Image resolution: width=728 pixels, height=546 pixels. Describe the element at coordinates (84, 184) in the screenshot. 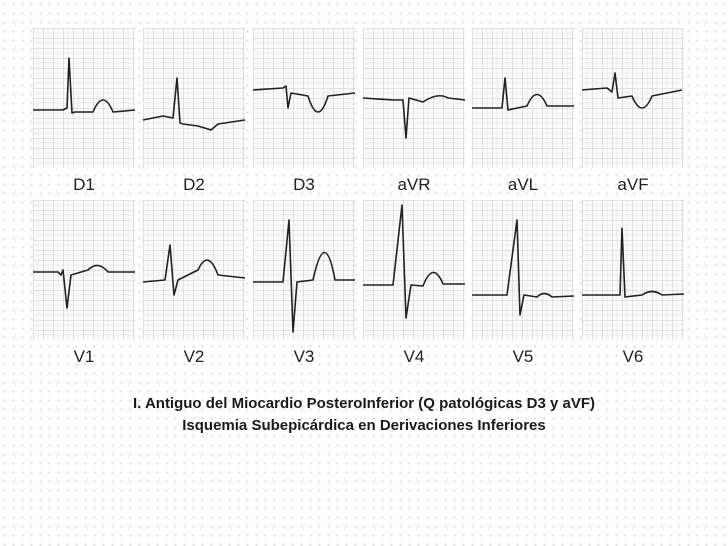

I see `lead-label: D1` at that location.